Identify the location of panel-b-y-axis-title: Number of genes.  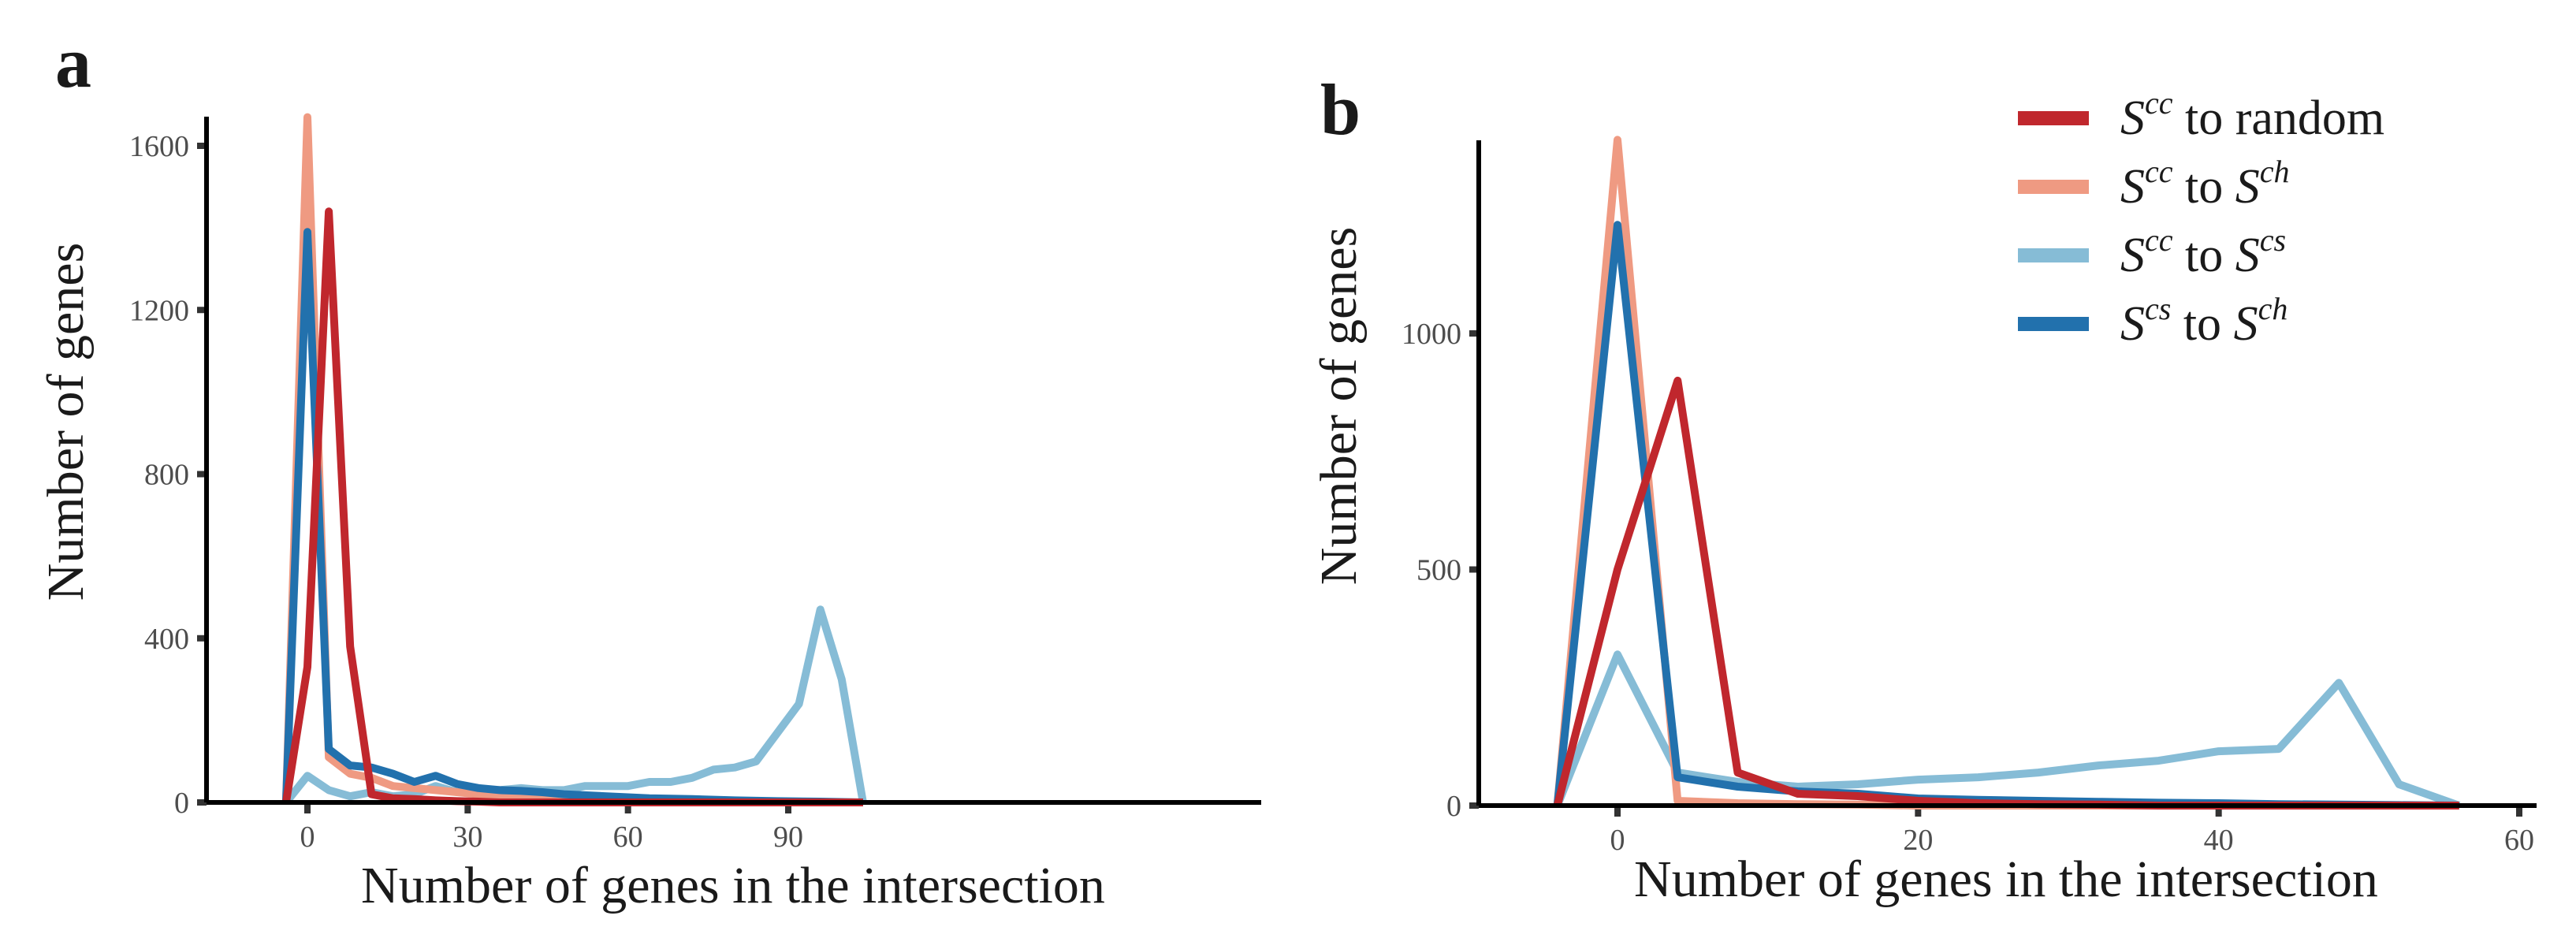
(1339, 406).